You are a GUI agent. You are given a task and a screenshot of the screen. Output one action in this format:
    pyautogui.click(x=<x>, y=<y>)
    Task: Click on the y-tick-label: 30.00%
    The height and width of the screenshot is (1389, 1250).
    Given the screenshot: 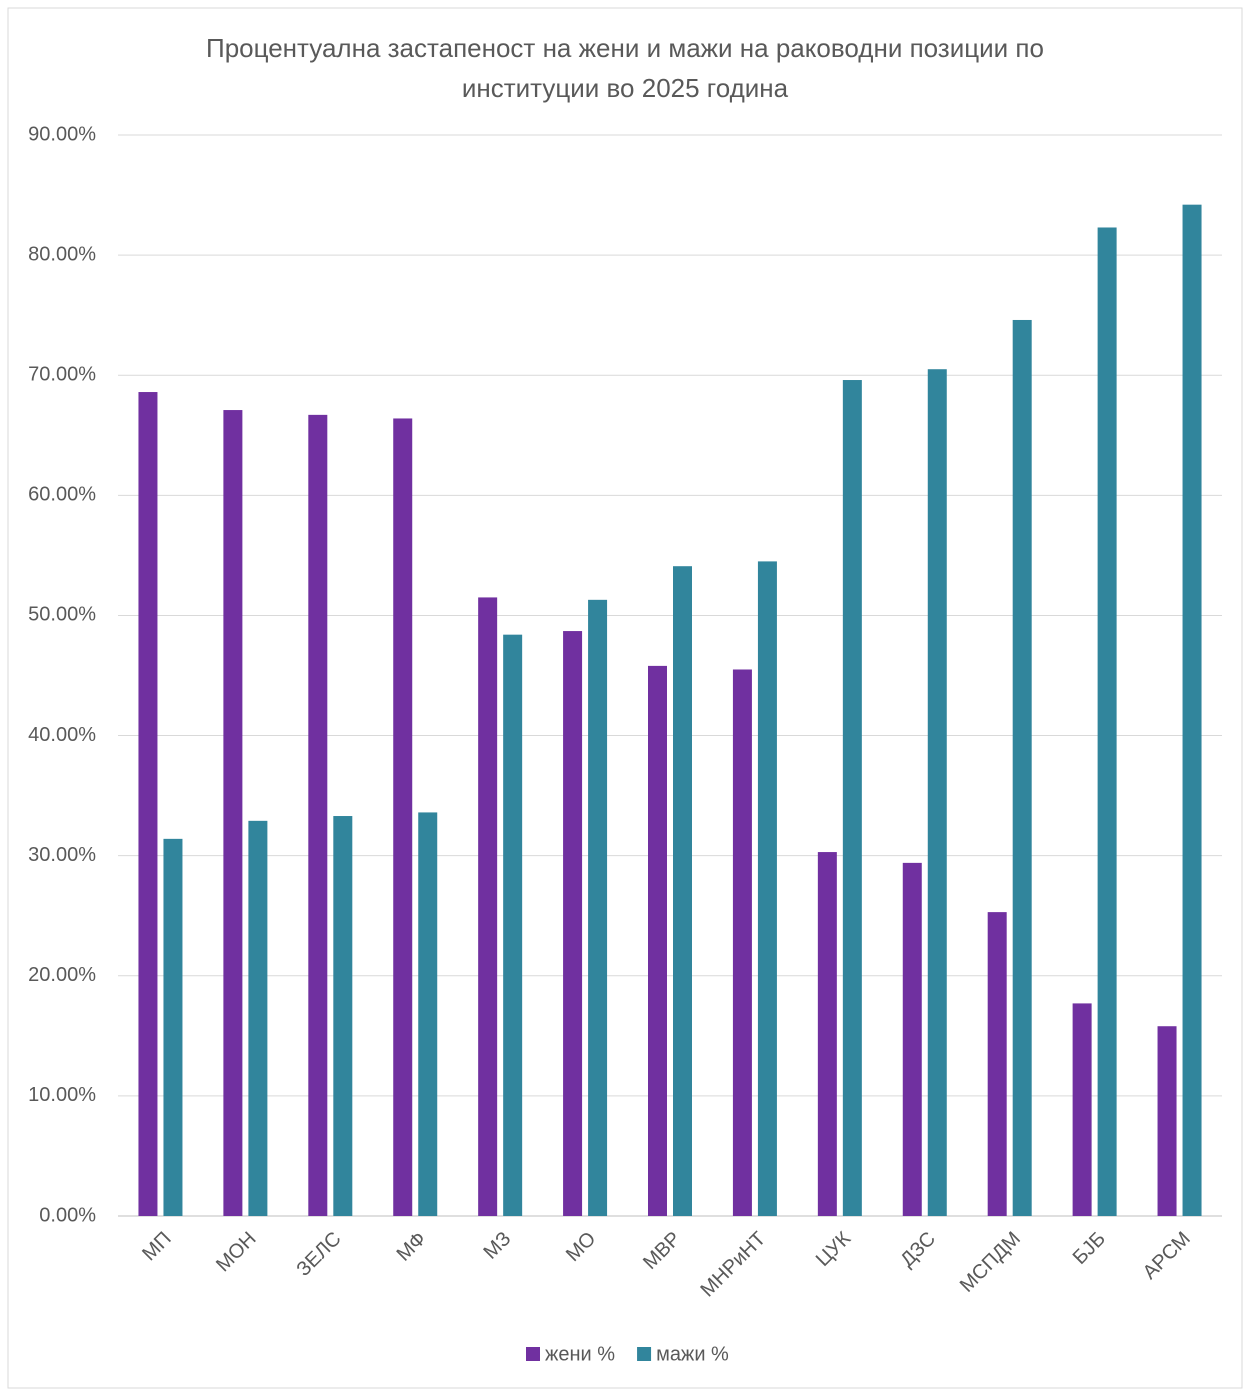 What is the action you would take?
    pyautogui.click(x=62, y=855)
    